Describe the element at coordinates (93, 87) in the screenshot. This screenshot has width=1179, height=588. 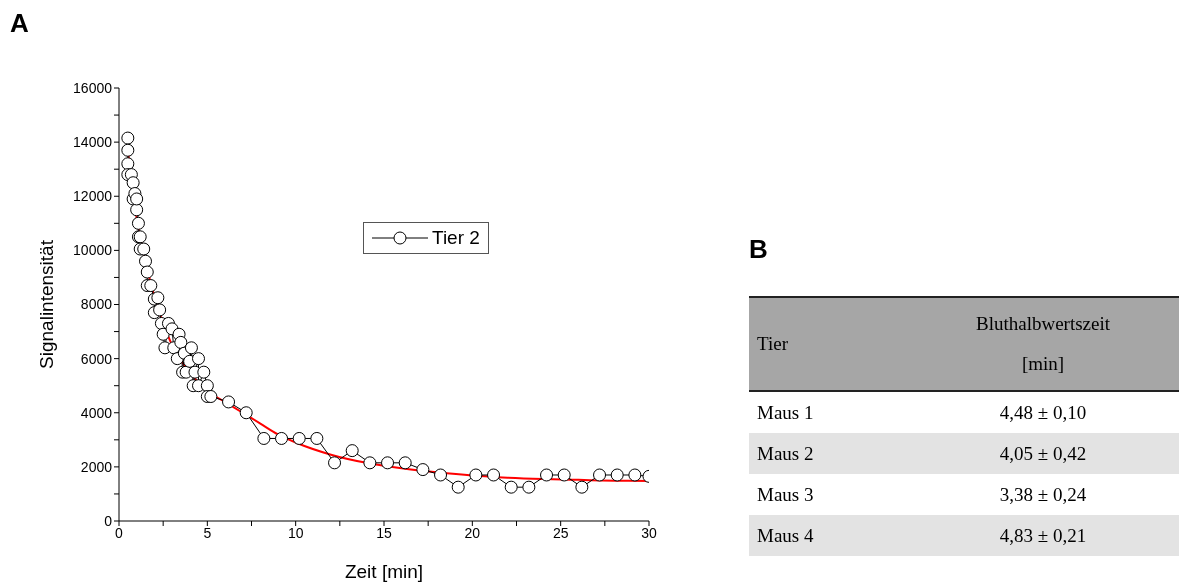
I see `y-tick-label: 16000` at that location.